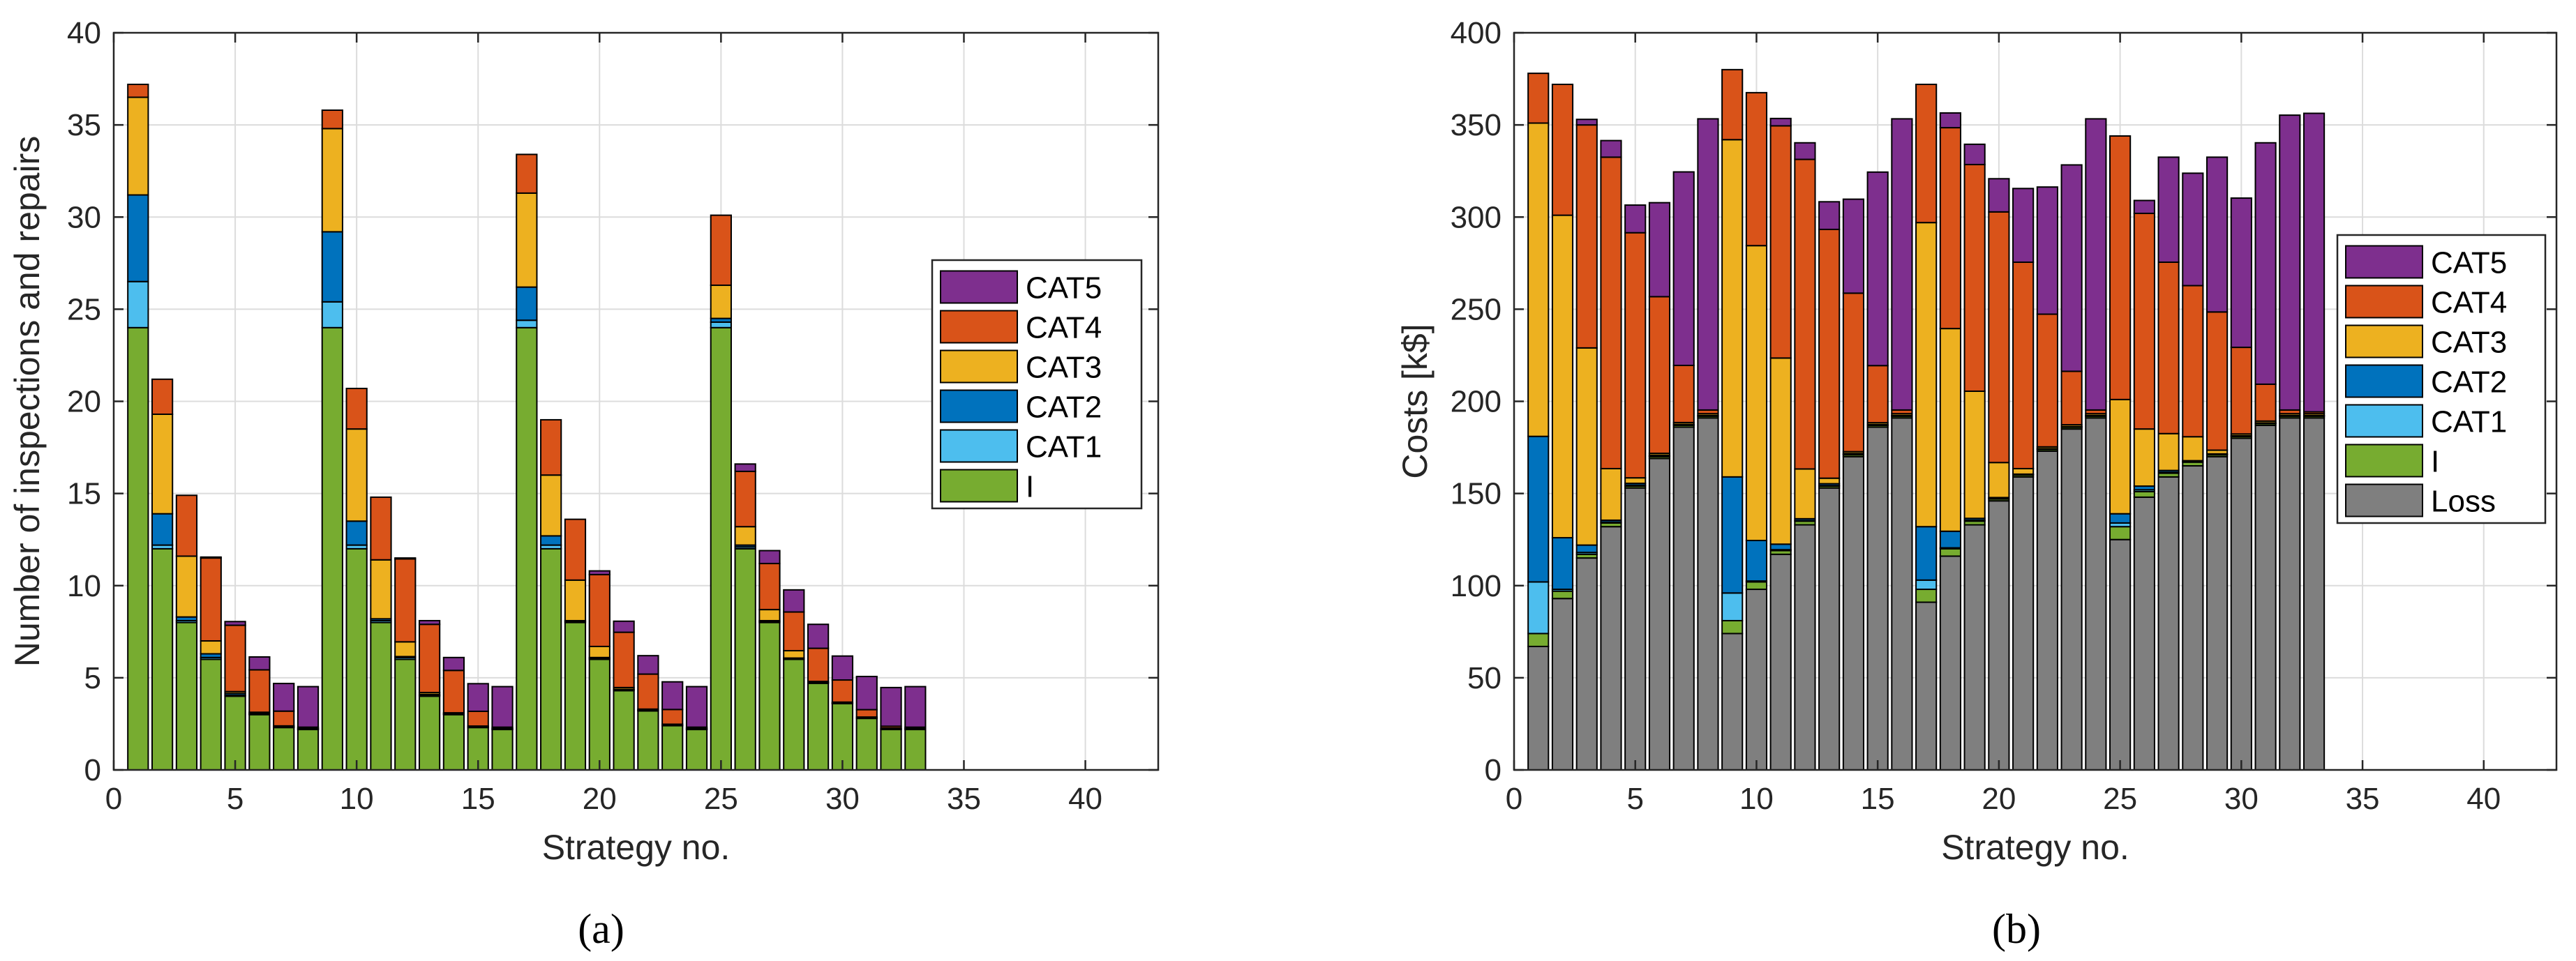 Image resolution: width=2576 pixels, height=961 pixels. Describe the element at coordinates (138, 90) in the screenshot. I see `a-bar-1-cat4` at that location.